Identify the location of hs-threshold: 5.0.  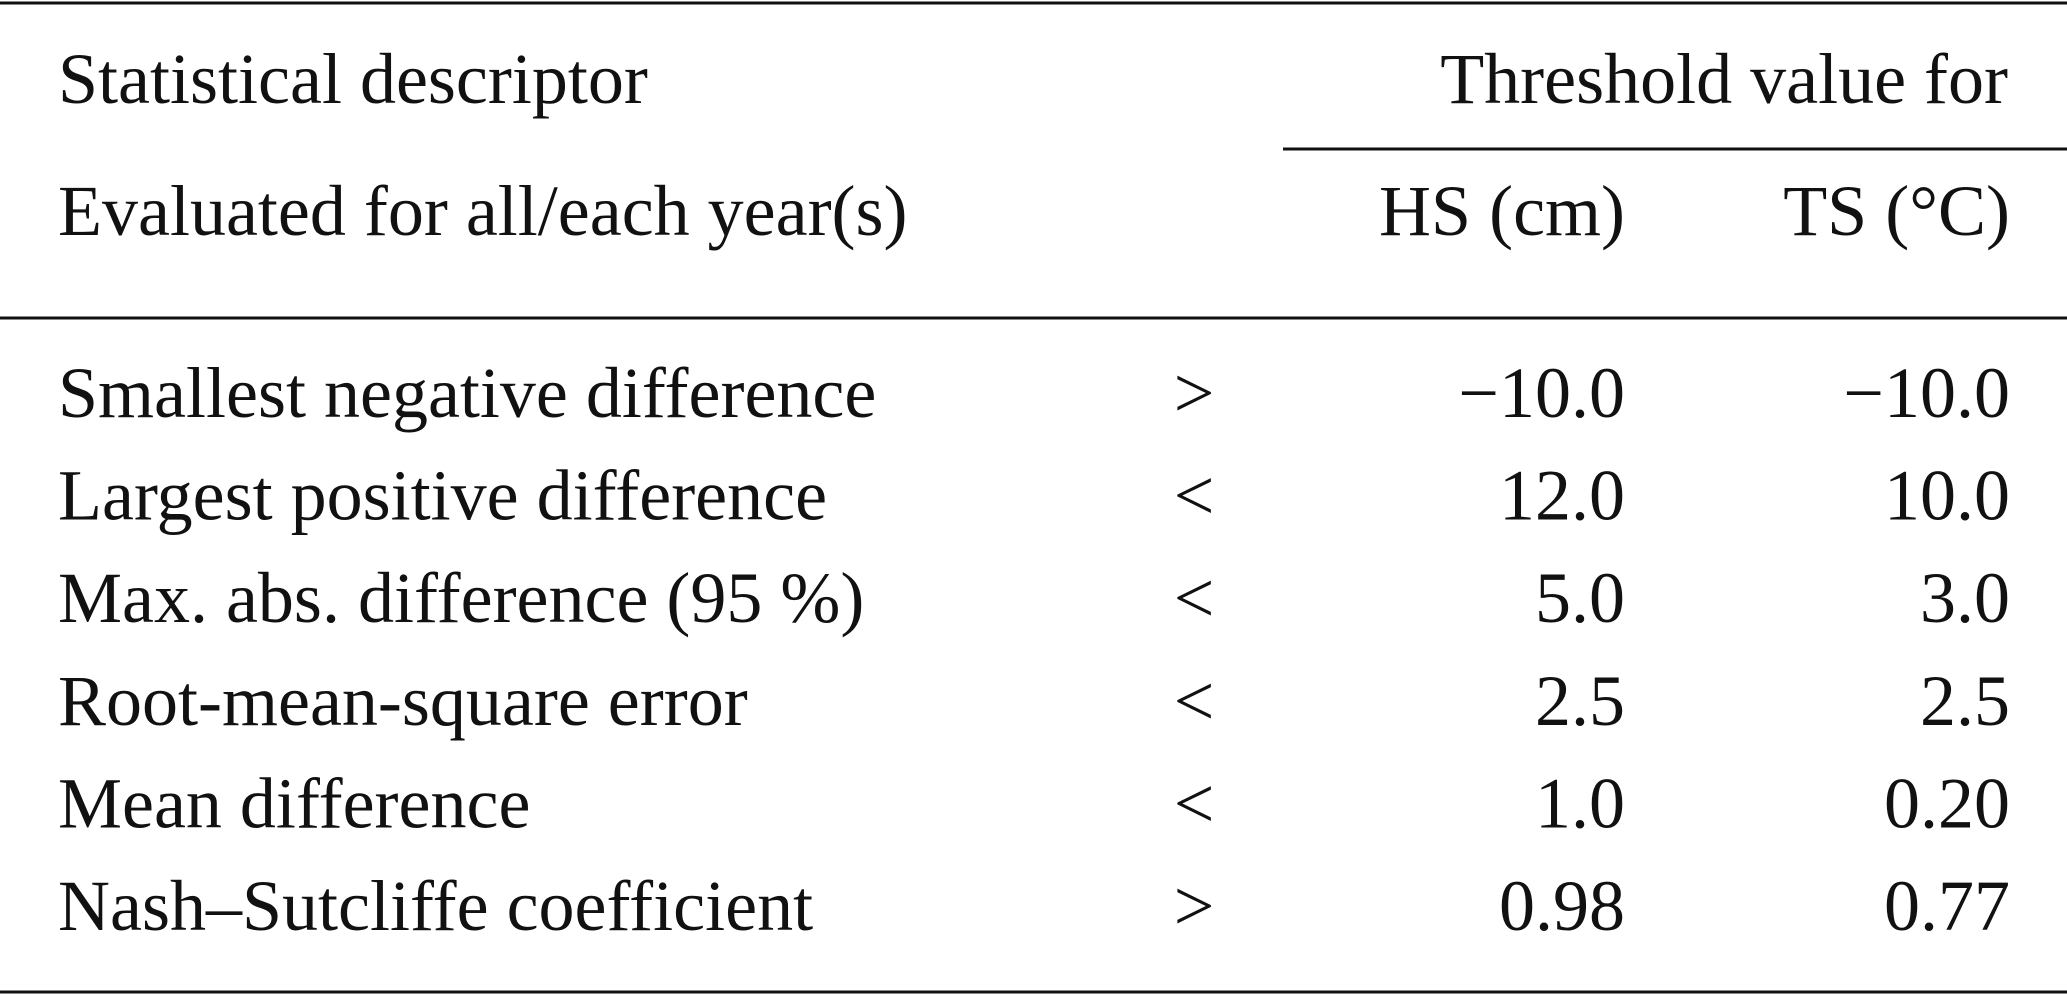
(1580, 598).